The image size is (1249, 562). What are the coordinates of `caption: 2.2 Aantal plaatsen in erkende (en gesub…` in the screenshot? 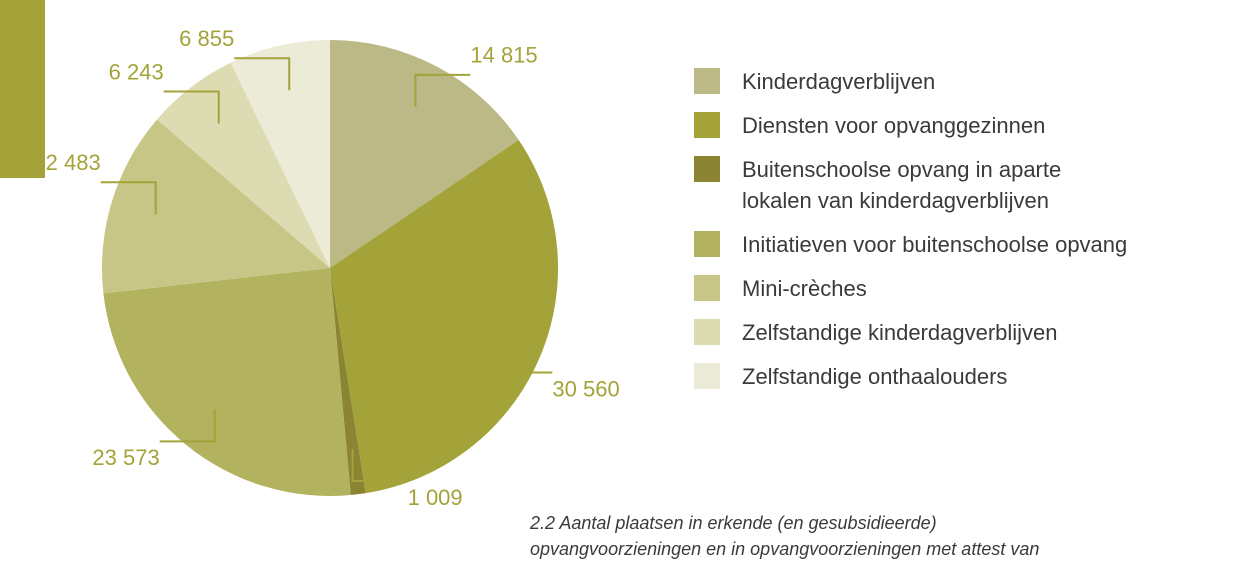 It's located at (785, 536).